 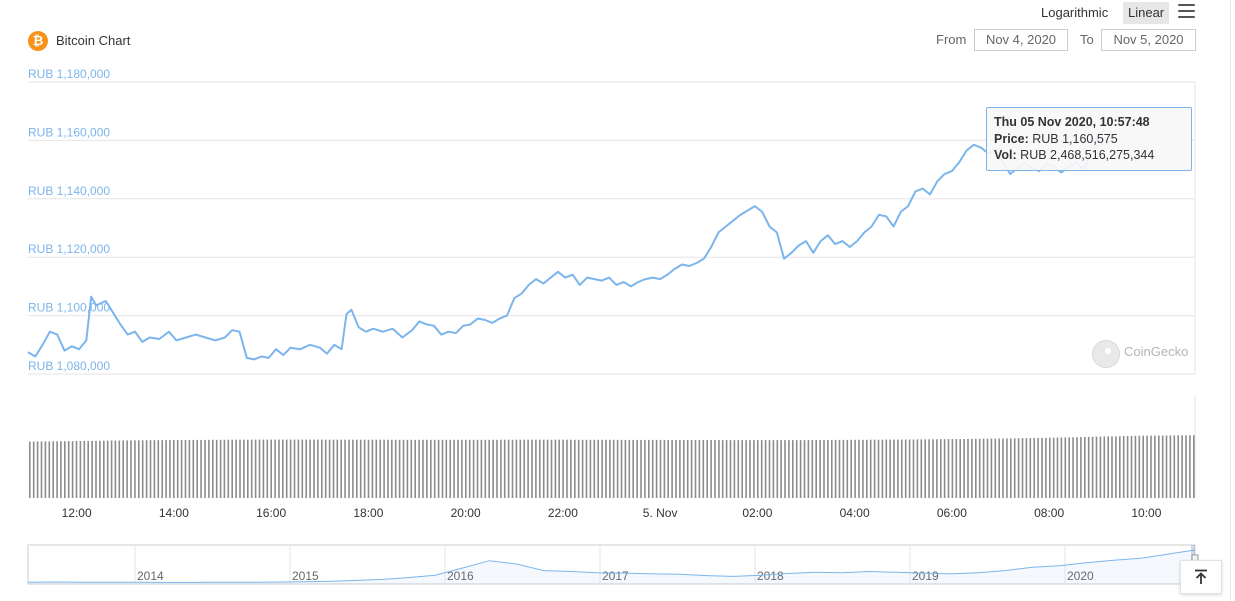 I want to click on linear-button: Linear, so click(x=1146, y=13).